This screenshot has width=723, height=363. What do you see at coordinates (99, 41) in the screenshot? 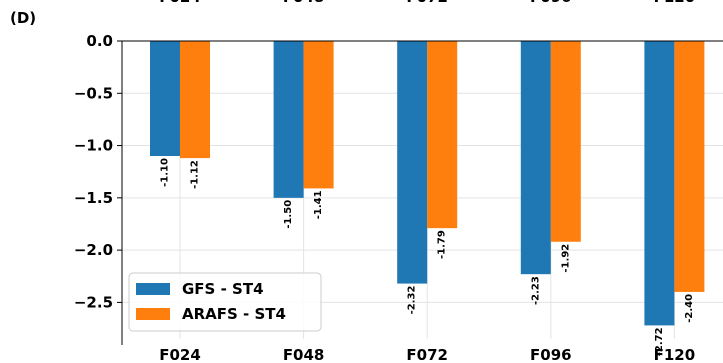
I see `y-tick-label: 0.0` at bounding box center [99, 41].